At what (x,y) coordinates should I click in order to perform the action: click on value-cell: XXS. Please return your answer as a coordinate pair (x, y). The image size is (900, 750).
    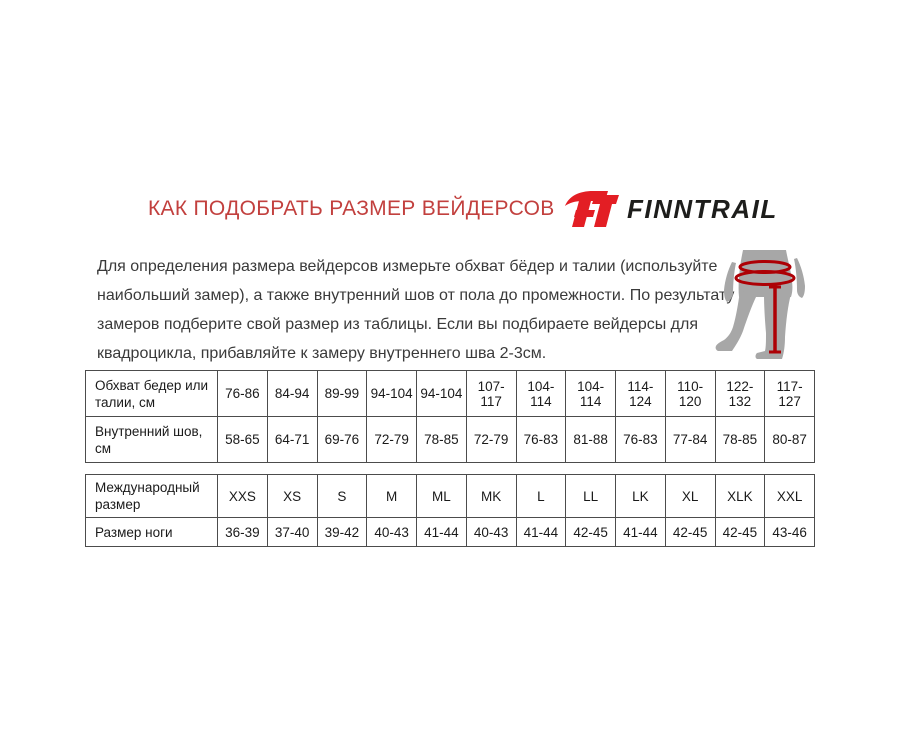
    Looking at the image, I should click on (242, 496).